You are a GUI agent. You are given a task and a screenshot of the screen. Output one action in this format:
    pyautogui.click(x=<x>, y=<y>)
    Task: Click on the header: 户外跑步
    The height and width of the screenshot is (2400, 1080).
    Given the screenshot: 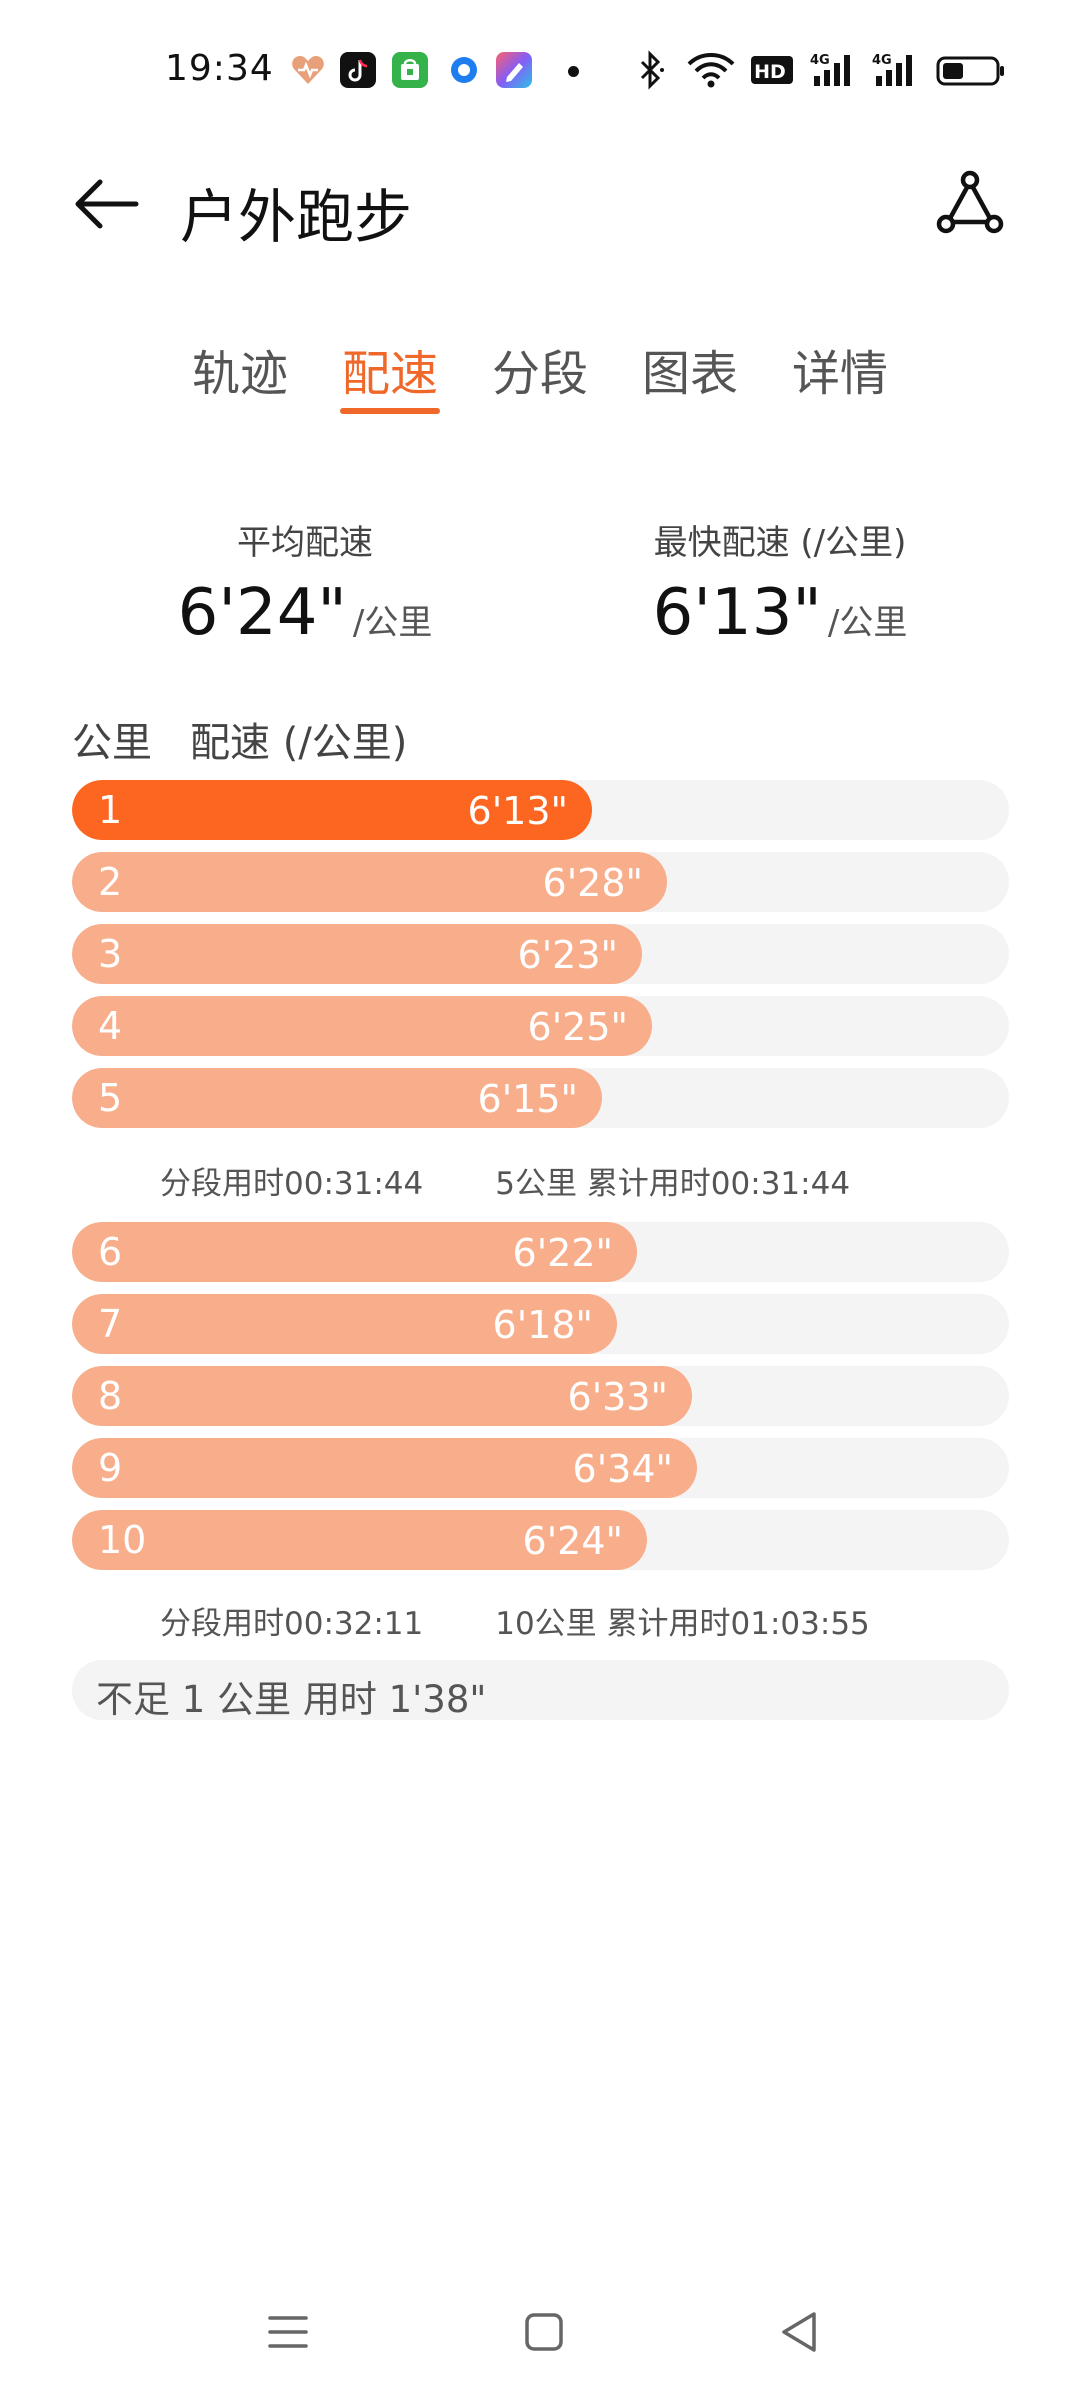 What is the action you would take?
    pyautogui.click(x=540, y=205)
    